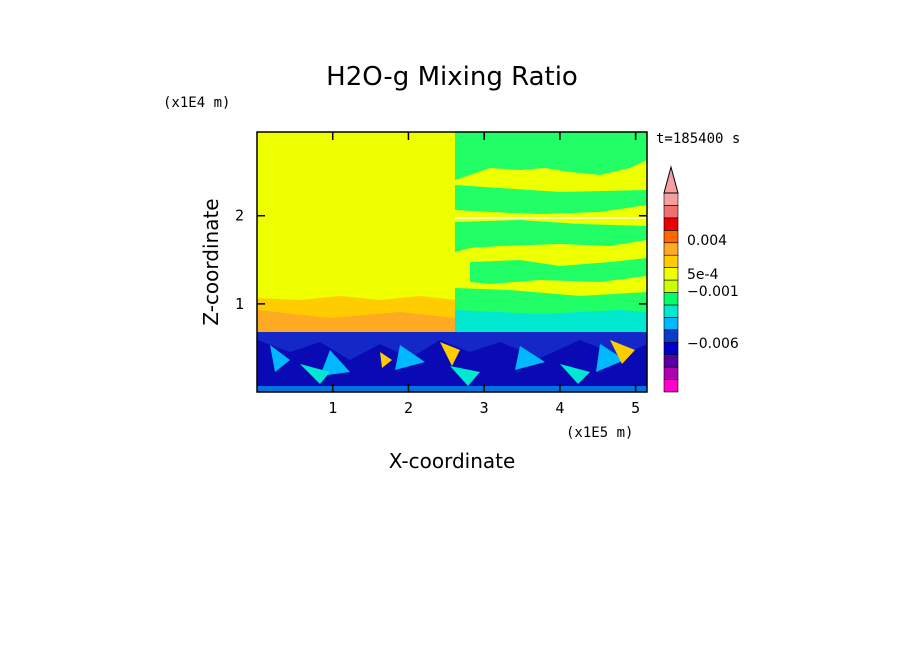  I want to click on x-tick-label: 4, so click(559, 408).